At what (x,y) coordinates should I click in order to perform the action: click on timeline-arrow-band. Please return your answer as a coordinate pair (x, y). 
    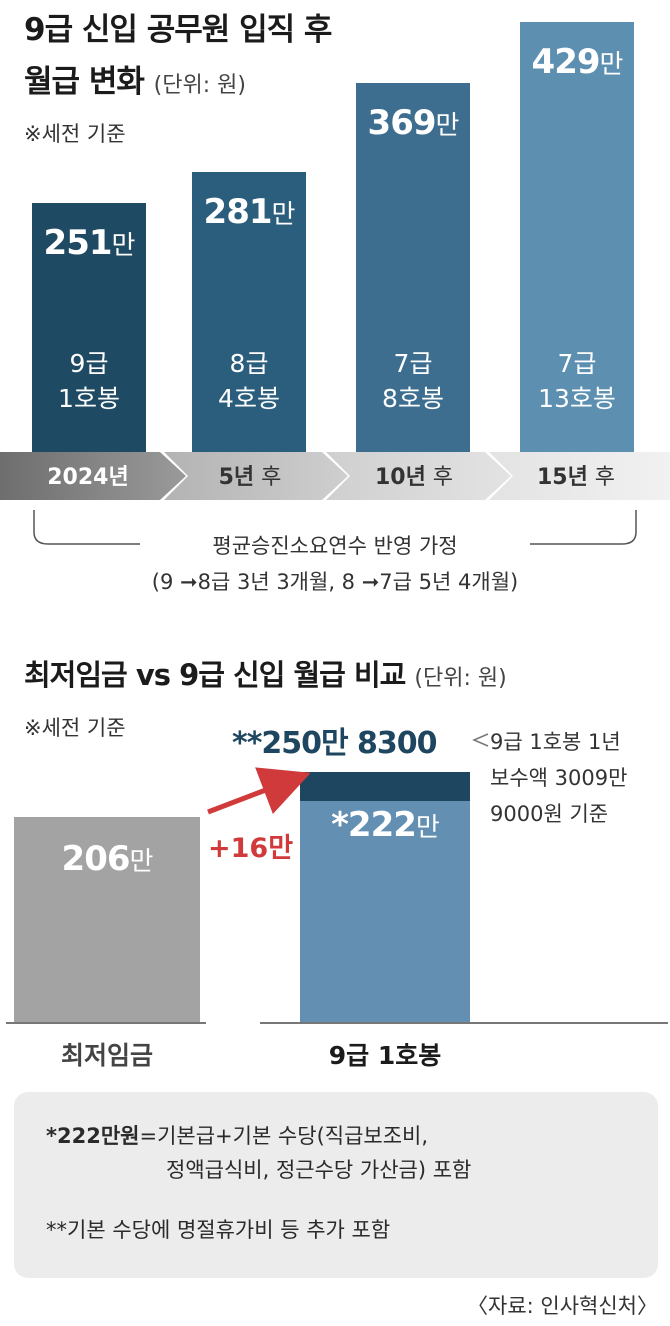
    Looking at the image, I should click on (335, 476).